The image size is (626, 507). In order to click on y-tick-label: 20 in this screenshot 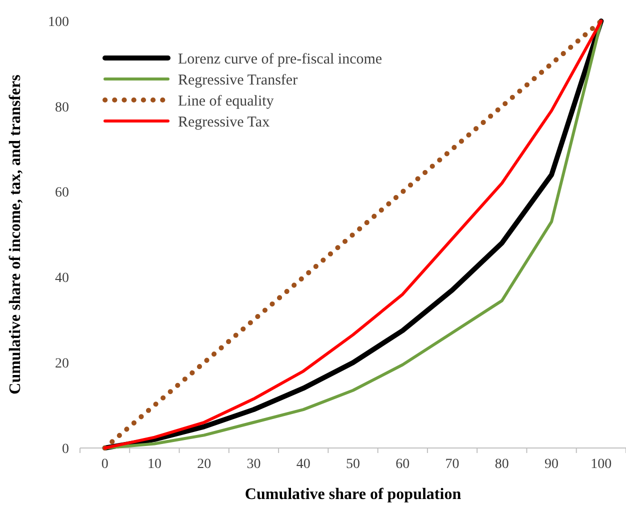, I will do `click(62, 364)`.